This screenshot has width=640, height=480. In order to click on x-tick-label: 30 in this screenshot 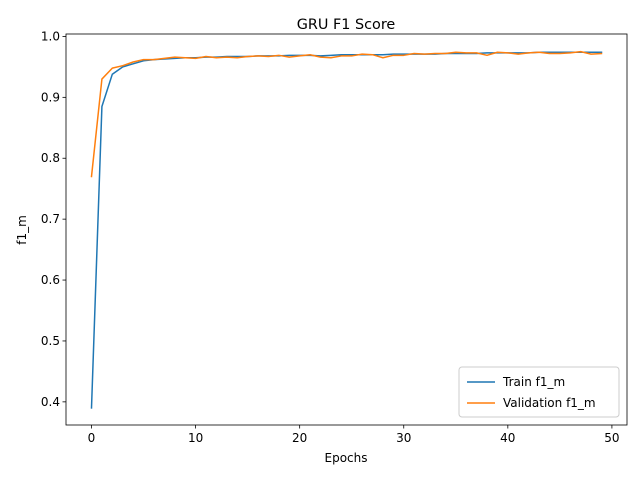, I will do `click(403, 438)`.